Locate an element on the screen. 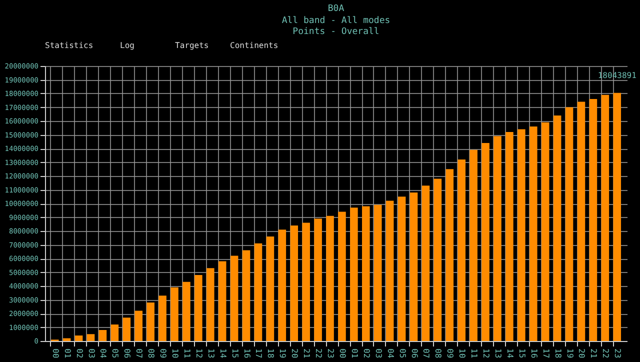 The image size is (640, 362). text: Points - Overall is located at coordinates (336, 32).